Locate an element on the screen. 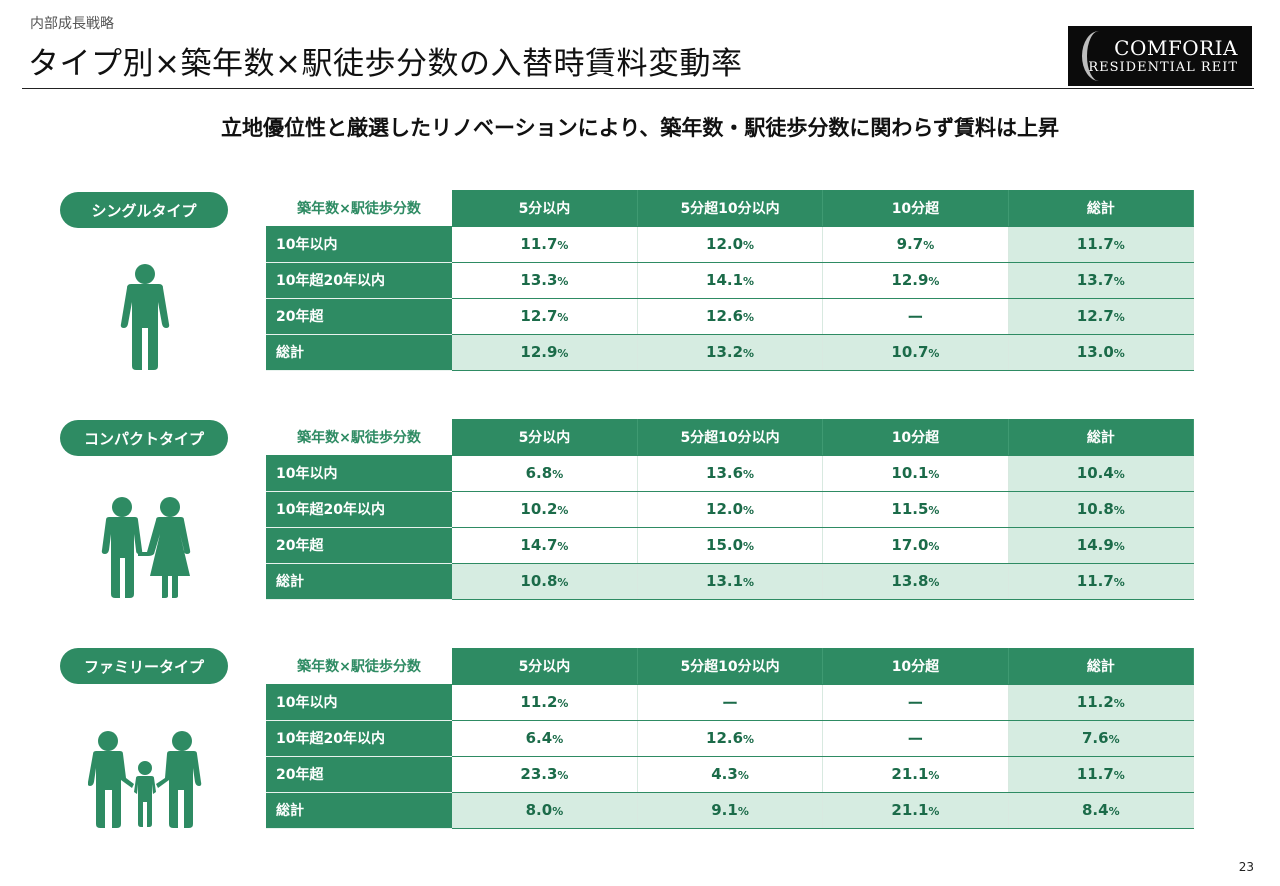  logo-swoosh-icon is located at coordinates (1099, 56).